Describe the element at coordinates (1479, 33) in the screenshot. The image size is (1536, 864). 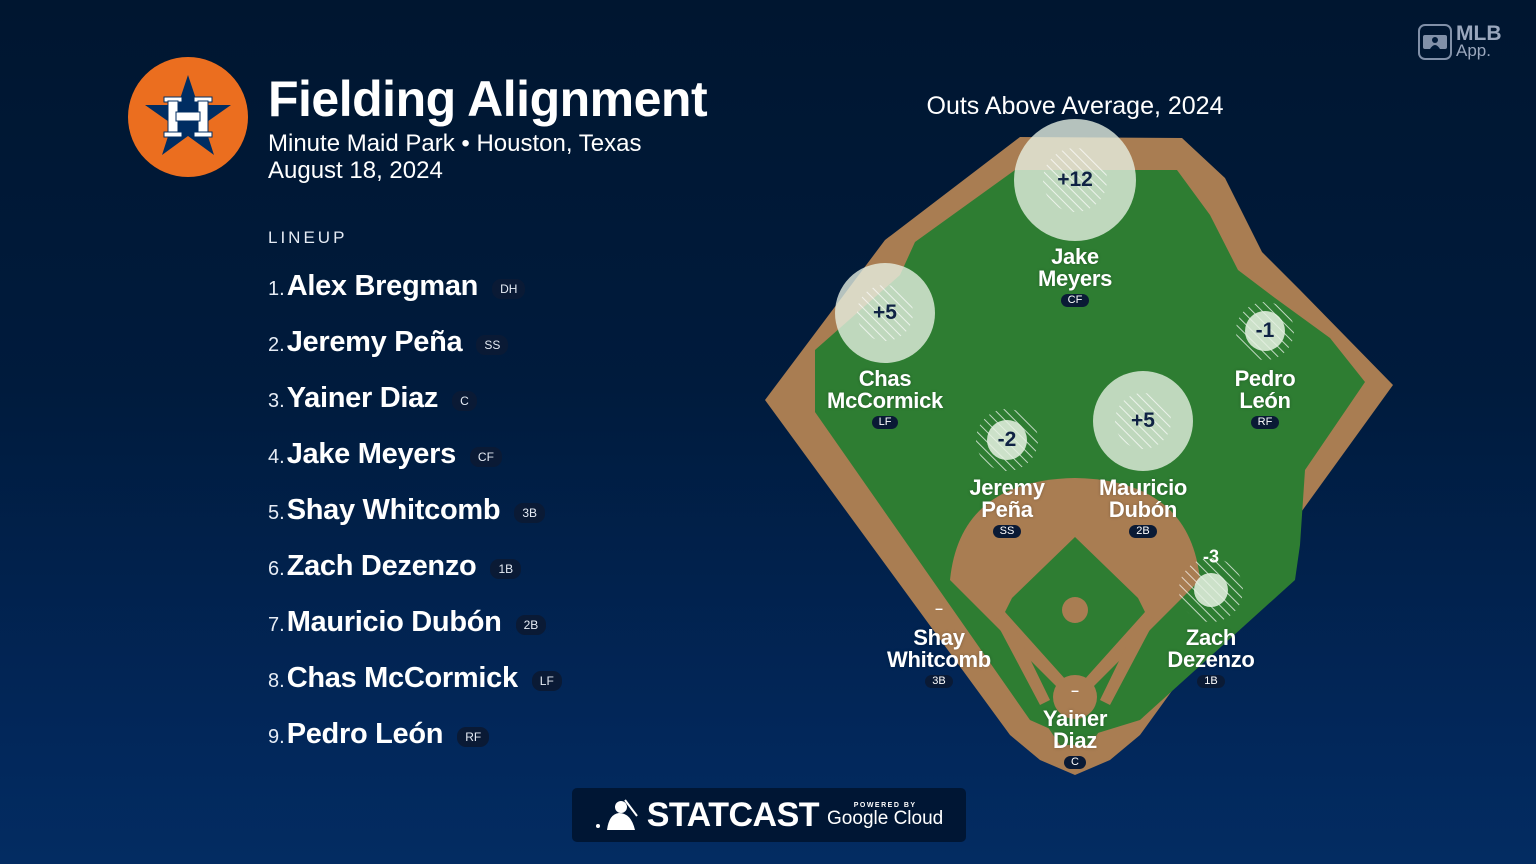
I see `mlb-app-line1: MLB` at that location.